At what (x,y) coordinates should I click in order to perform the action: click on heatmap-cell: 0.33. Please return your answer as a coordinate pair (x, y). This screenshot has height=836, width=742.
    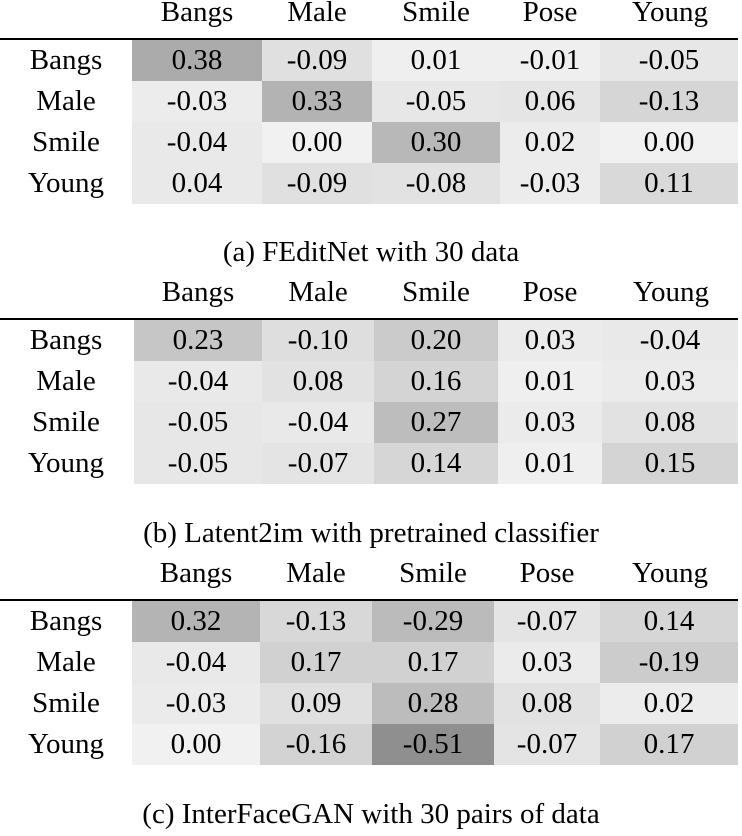
    Looking at the image, I should click on (317, 101).